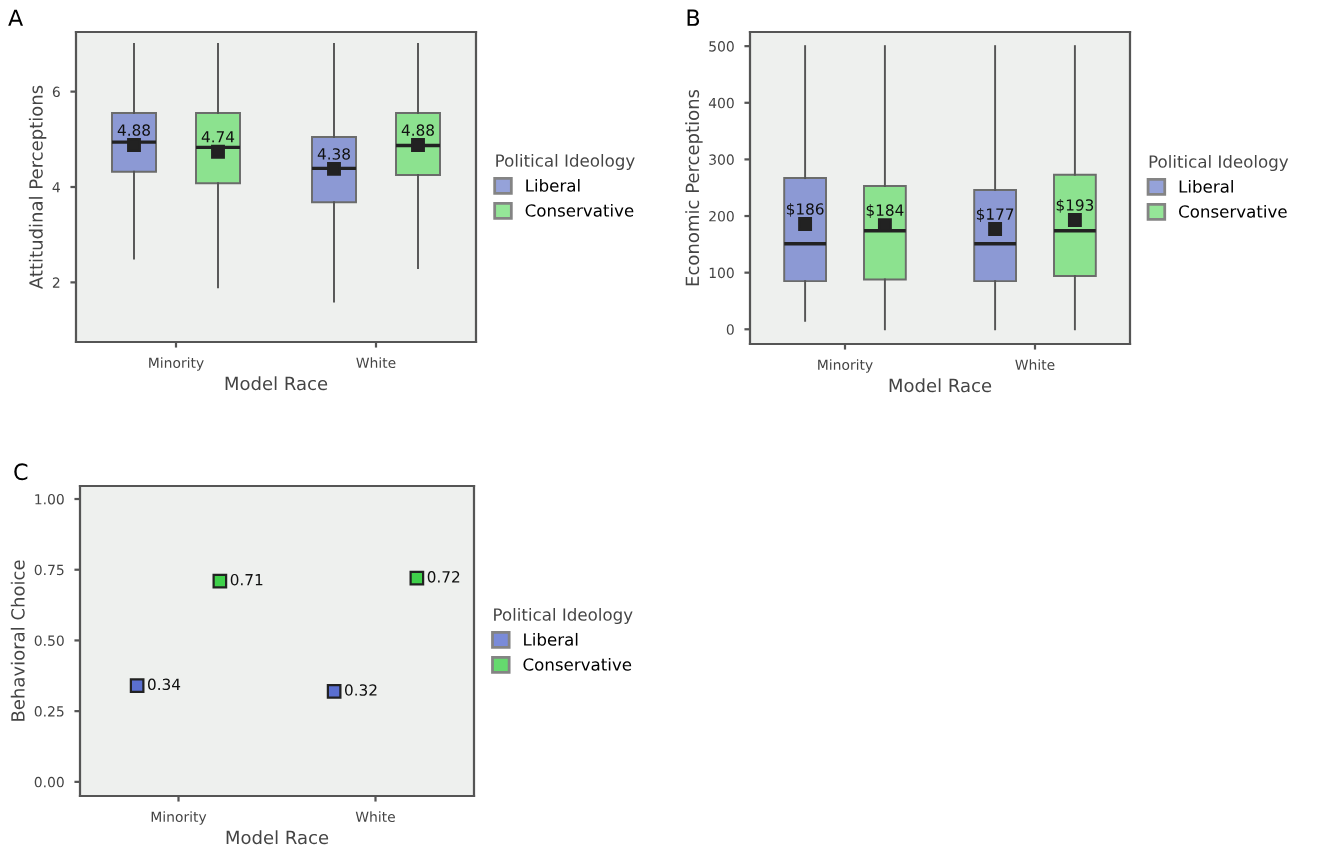  I want to click on y-axis-title: Economic Perceptions, so click(694, 187).